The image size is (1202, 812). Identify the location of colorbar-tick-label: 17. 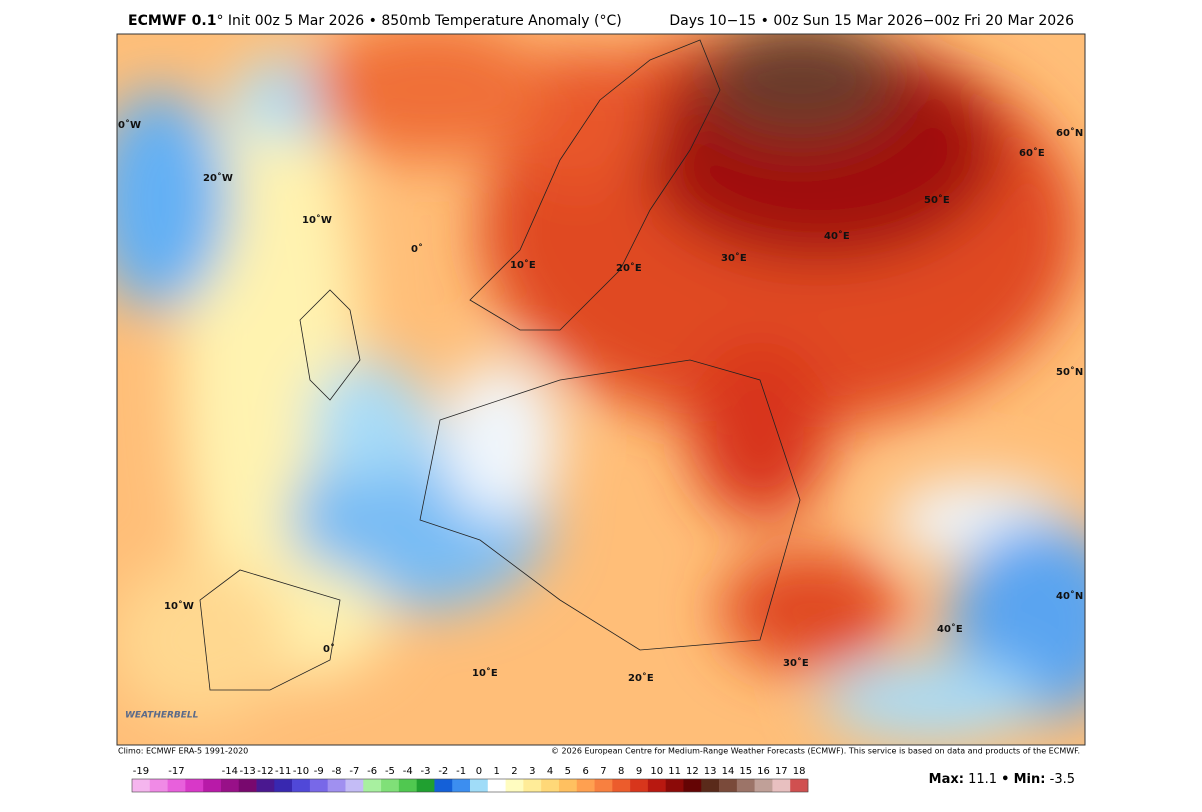
(781, 771).